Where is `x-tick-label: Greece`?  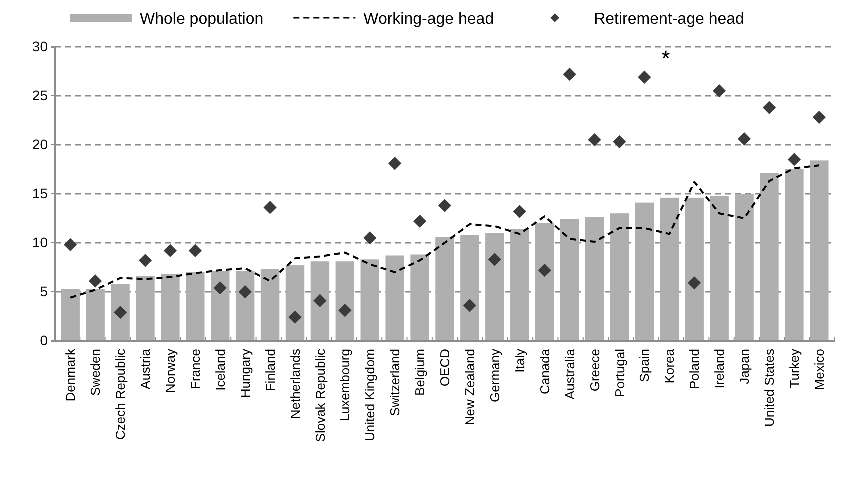 x-tick-label: Greece is located at coordinates (594, 370).